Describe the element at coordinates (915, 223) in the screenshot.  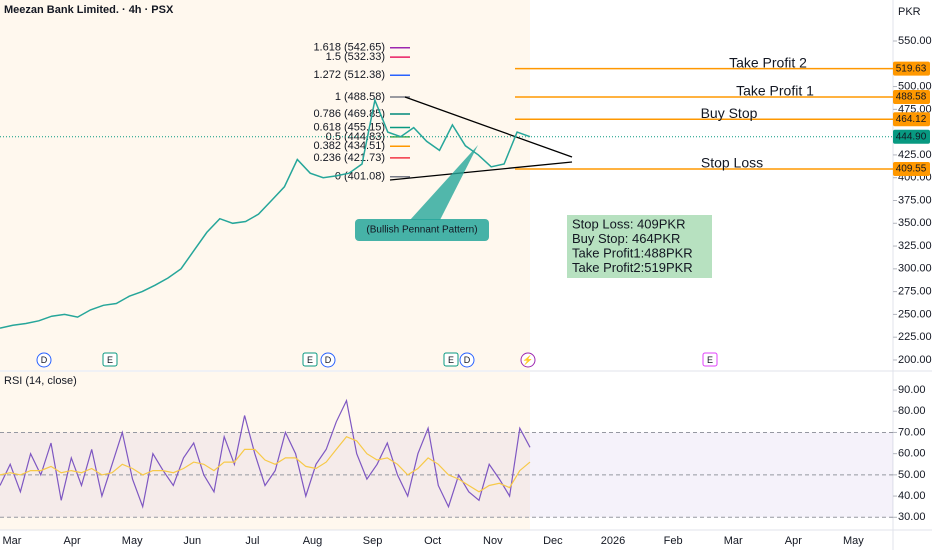
I see `y-tick-label: 350.00` at that location.